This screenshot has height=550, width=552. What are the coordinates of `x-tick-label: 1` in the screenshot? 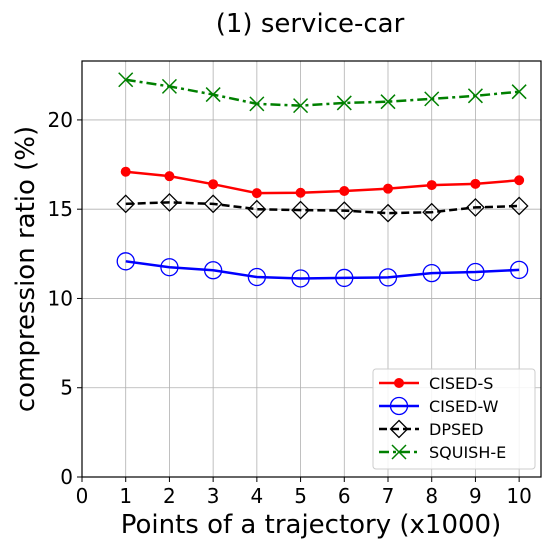 It's located at (125, 496).